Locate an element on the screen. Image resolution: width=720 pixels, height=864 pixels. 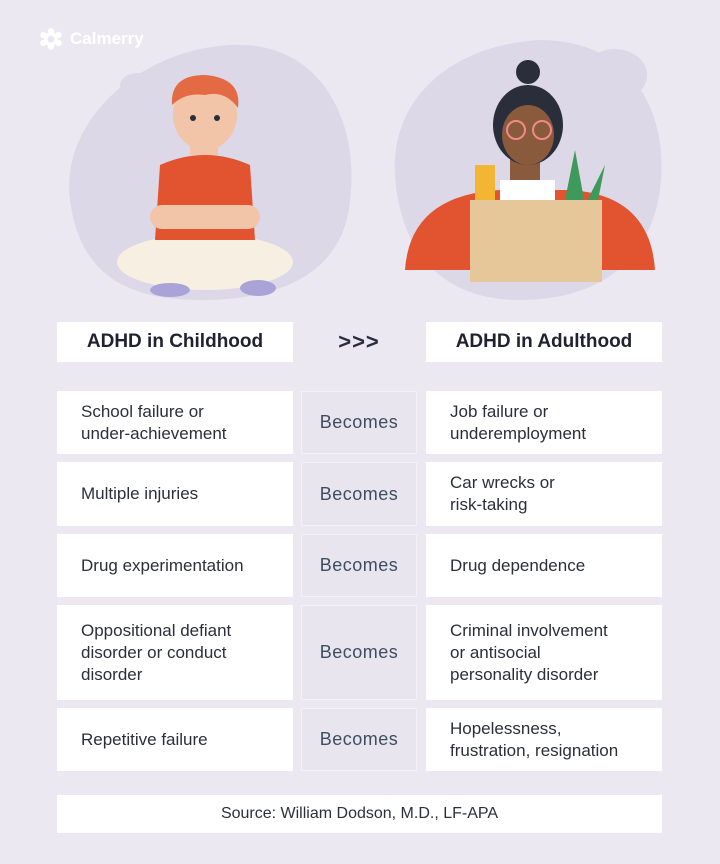
child-cell: School failure or under-achievement is located at coordinates (175, 422).